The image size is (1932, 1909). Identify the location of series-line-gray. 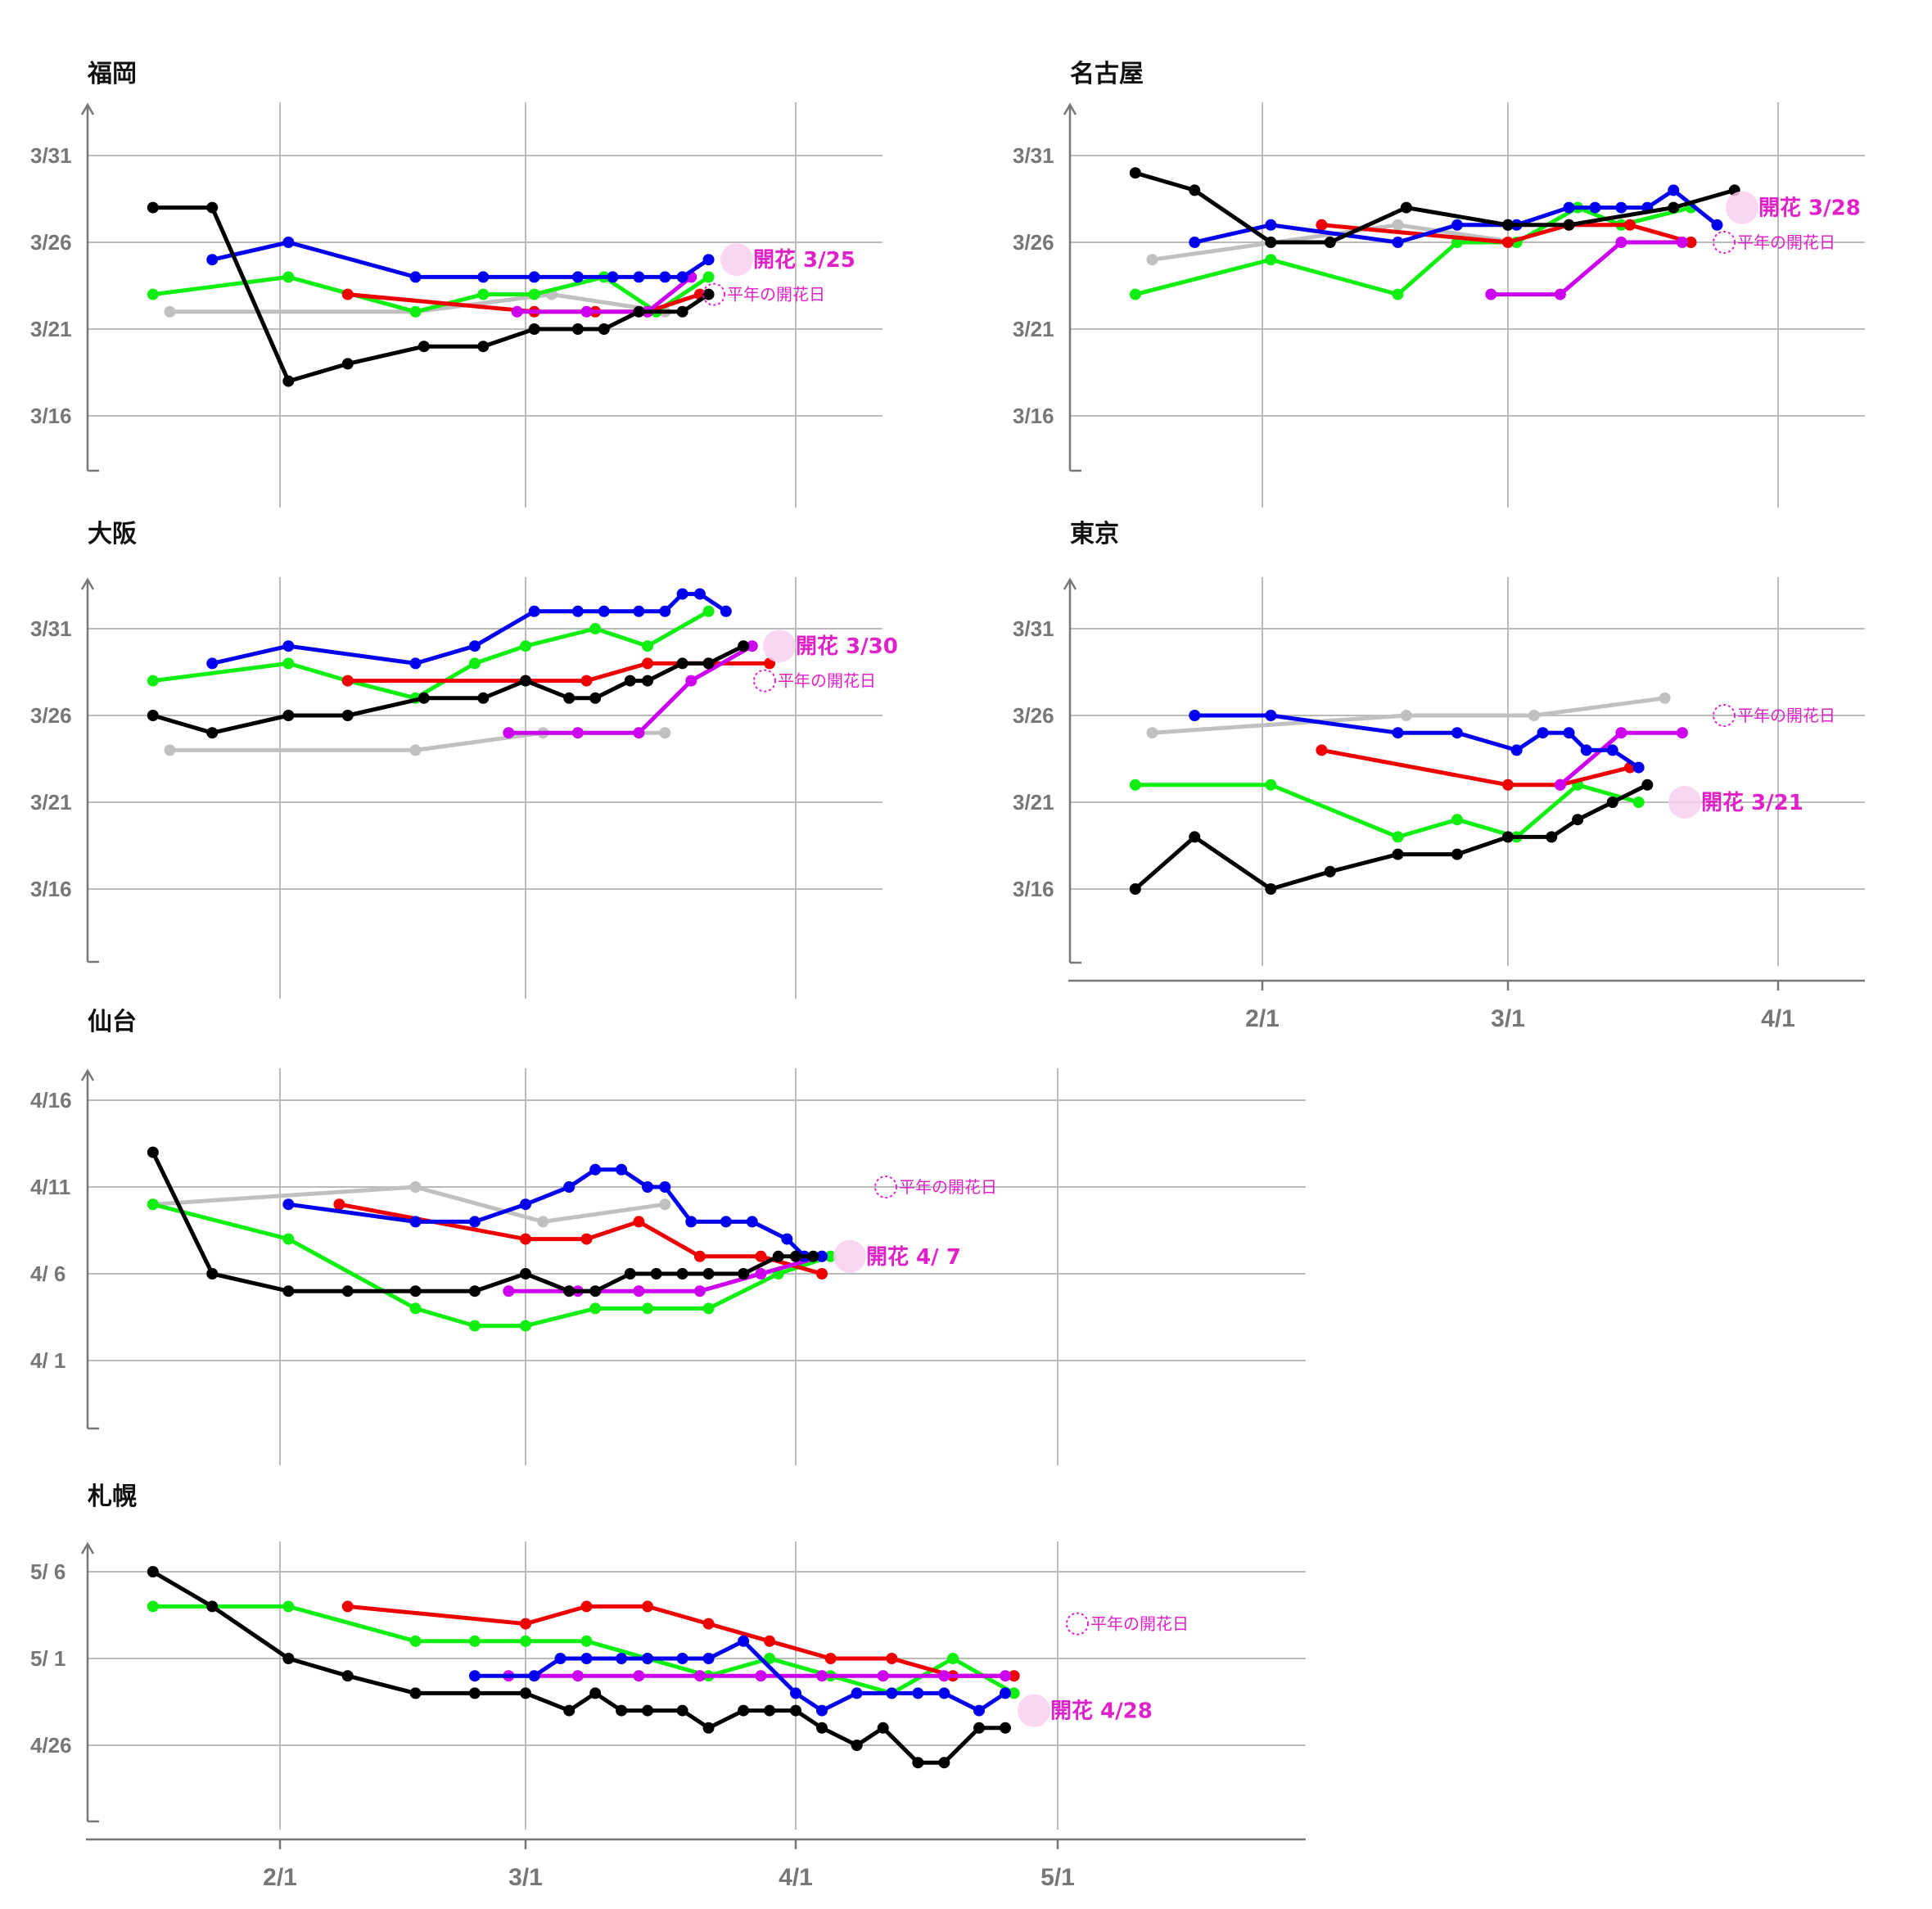
(409, 1204).